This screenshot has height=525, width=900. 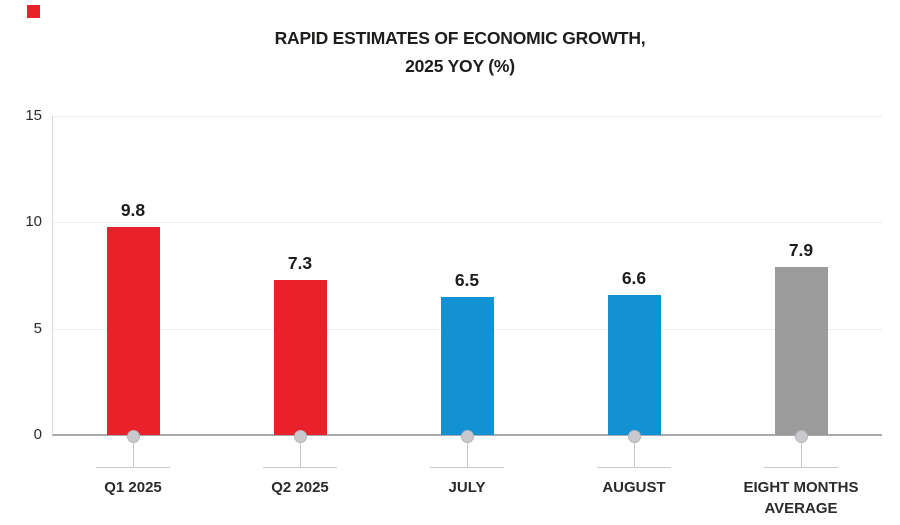 What do you see at coordinates (467, 487) in the screenshot?
I see `x-axis-label: JULY` at bounding box center [467, 487].